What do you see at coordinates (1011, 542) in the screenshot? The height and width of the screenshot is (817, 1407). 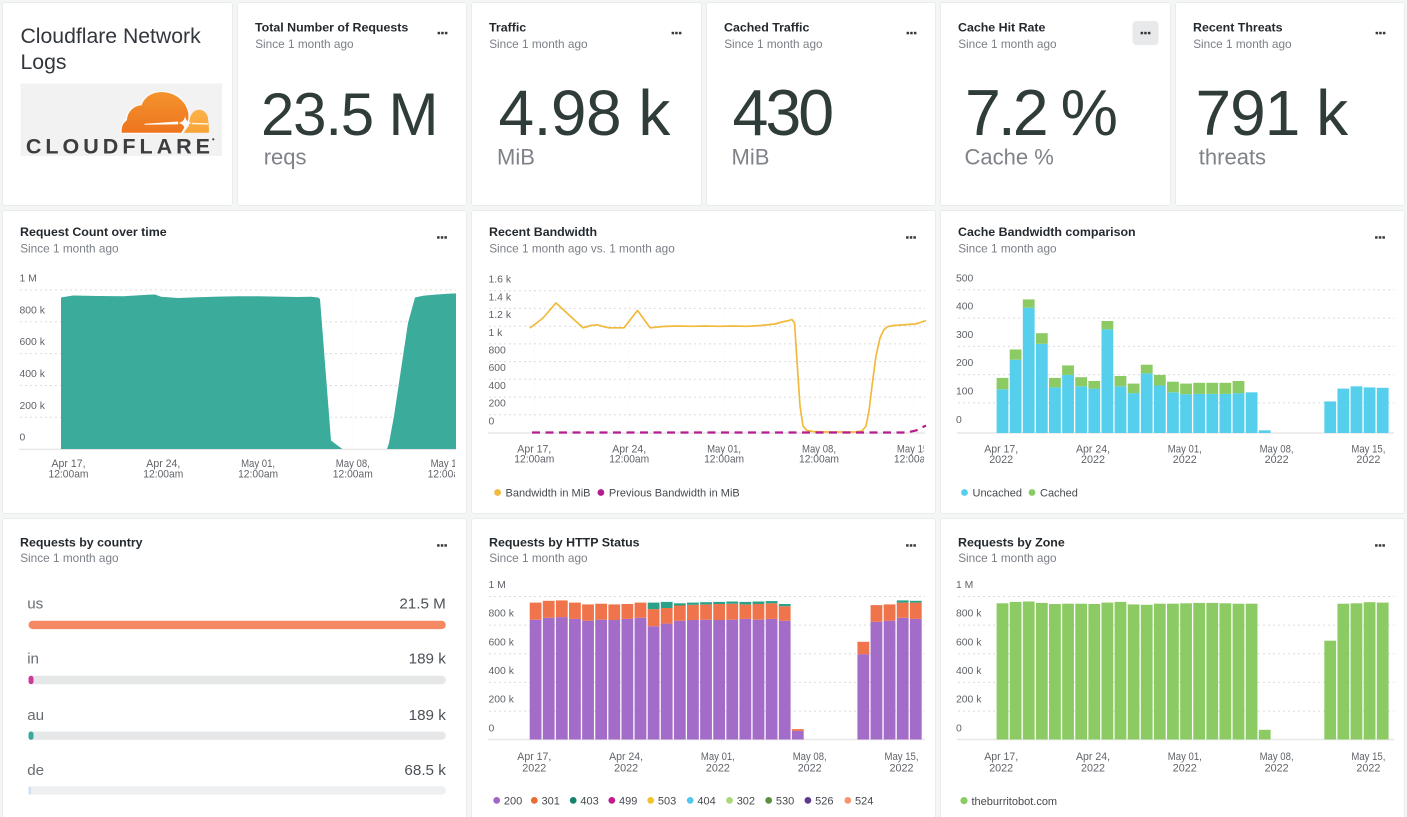 I see `svg-text: Requests by Zone` at bounding box center [1011, 542].